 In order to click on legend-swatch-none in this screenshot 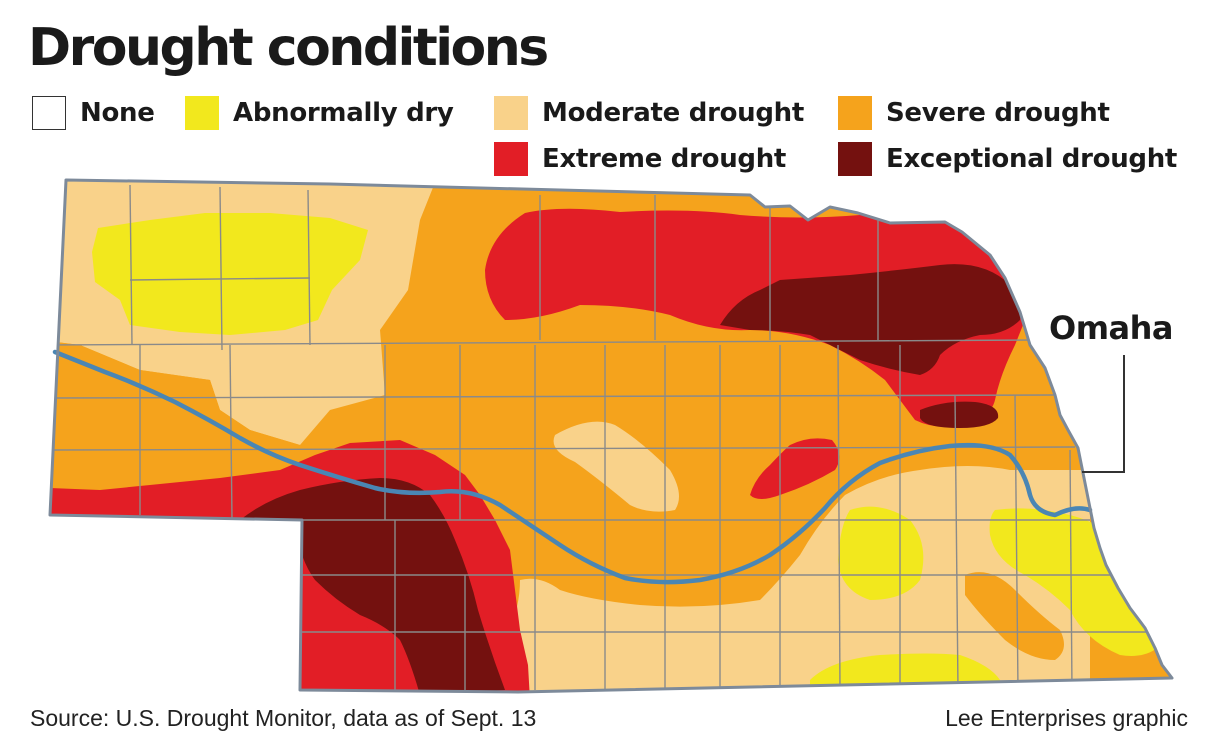, I will do `click(49, 113)`.